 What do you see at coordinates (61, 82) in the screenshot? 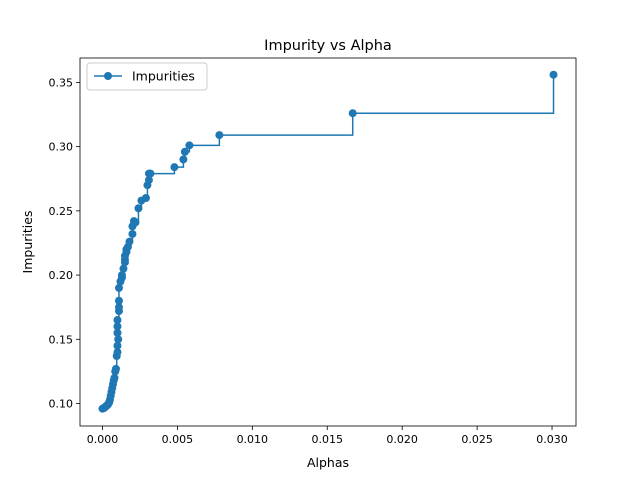
I see `y-tick-label: 0.35` at bounding box center [61, 82].